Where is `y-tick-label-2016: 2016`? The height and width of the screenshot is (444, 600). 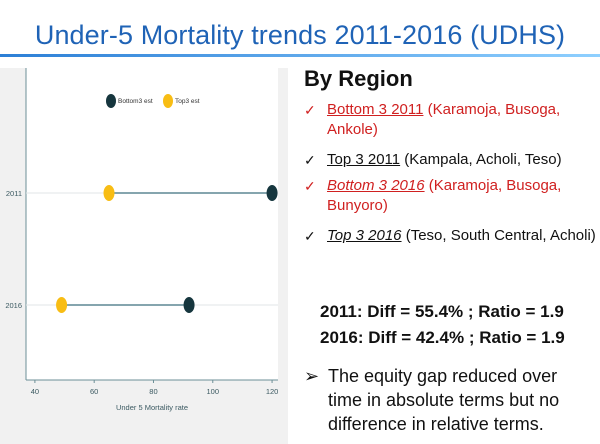
y-tick-label-2016: 2016 is located at coordinates (13, 305).